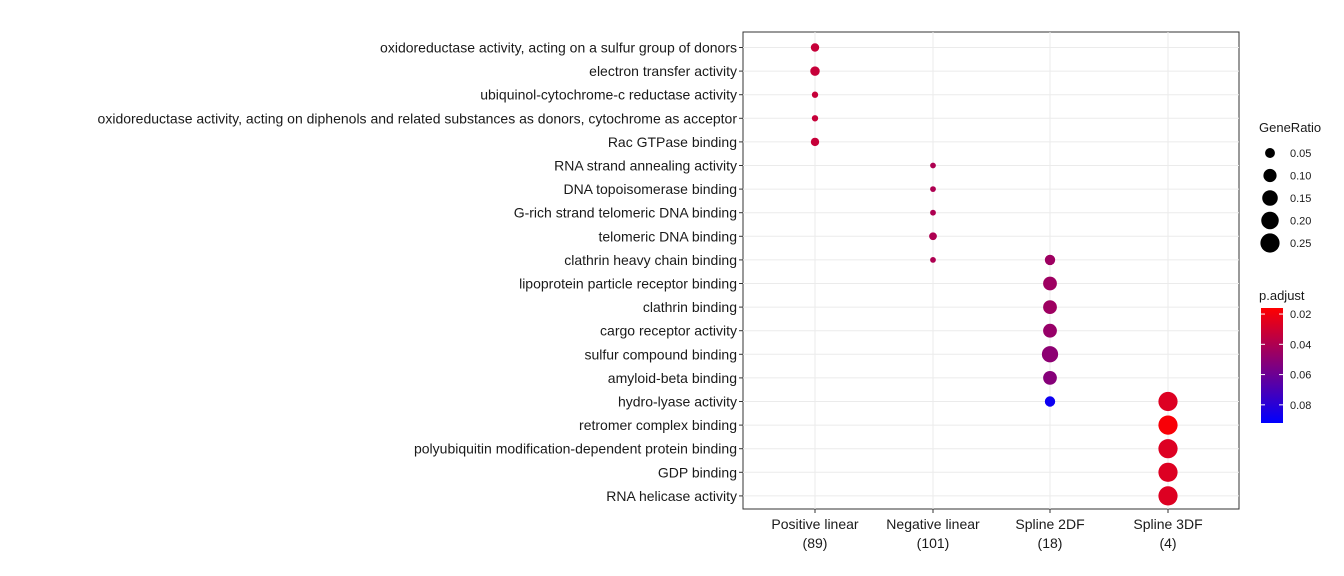  I want to click on x-tick-count-label: (89), so click(815, 543).